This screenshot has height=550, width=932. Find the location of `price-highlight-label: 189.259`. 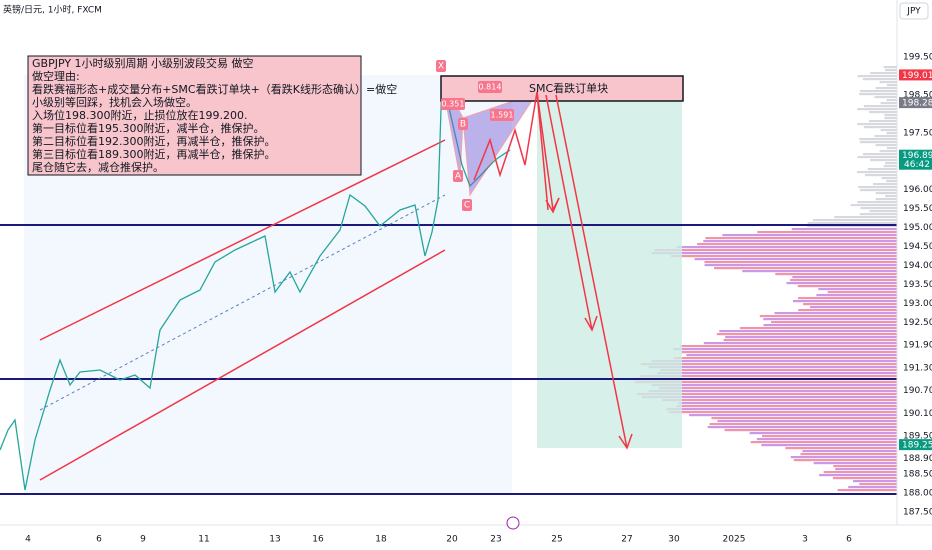

price-highlight-label: 189.259 is located at coordinates (917, 446).